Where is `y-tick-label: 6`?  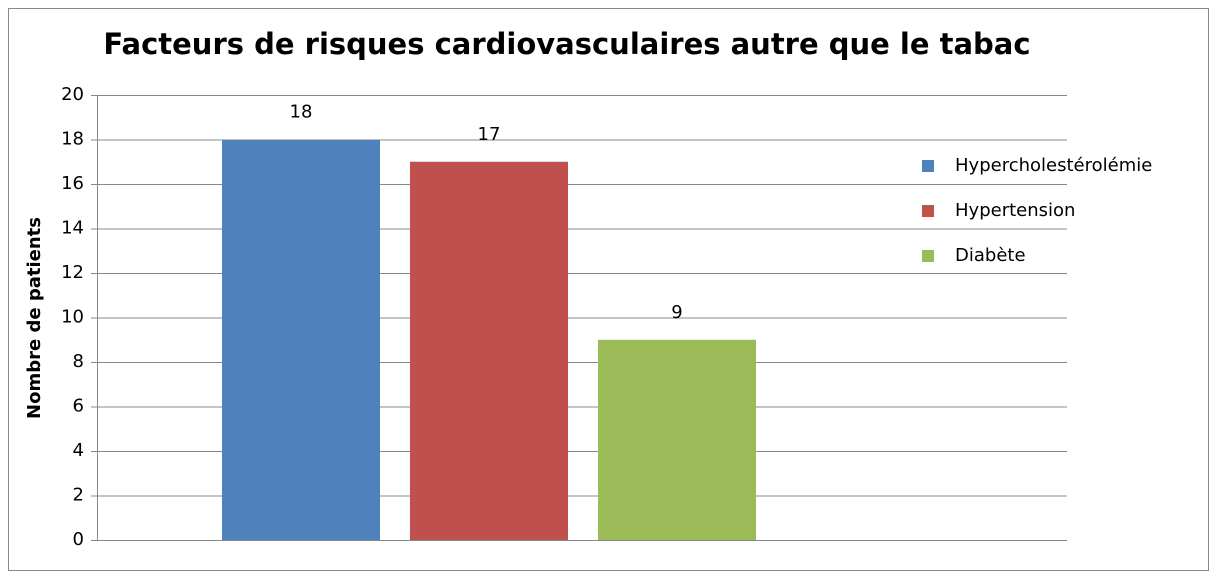 y-tick-label: 6 is located at coordinates (78, 406).